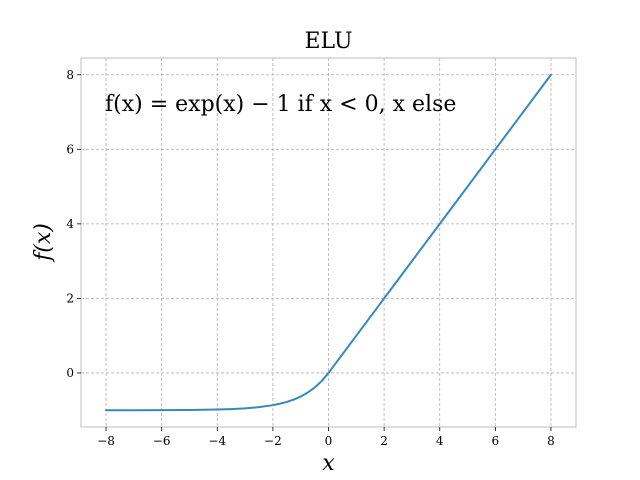 This screenshot has height=480, width=640. I want to click on formula-annotation: f(x) = exp(x) − 1 if x < 0, x else, so click(280, 104).